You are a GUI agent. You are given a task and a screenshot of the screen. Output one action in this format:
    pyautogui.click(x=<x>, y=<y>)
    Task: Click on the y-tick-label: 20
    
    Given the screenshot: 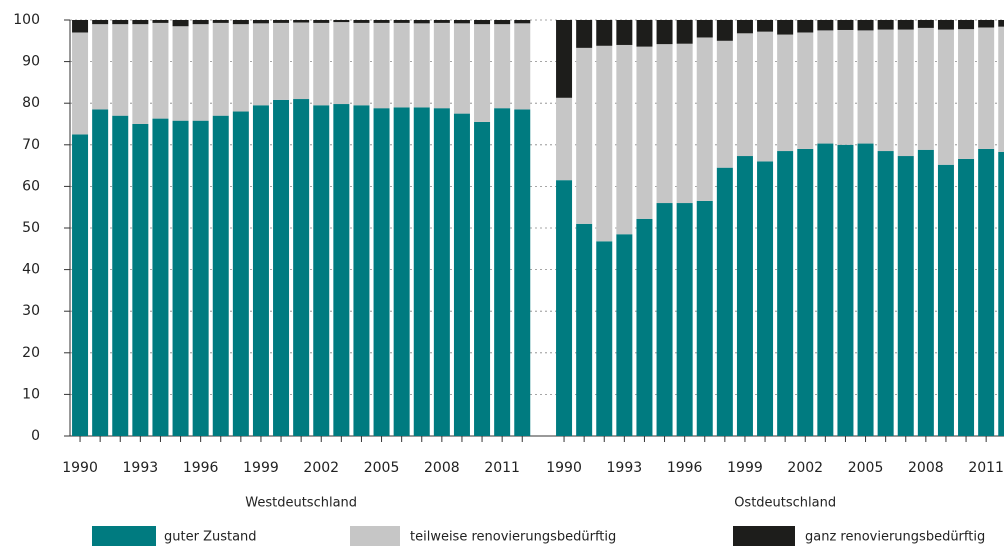 What is the action you would take?
    pyautogui.click(x=31, y=353)
    